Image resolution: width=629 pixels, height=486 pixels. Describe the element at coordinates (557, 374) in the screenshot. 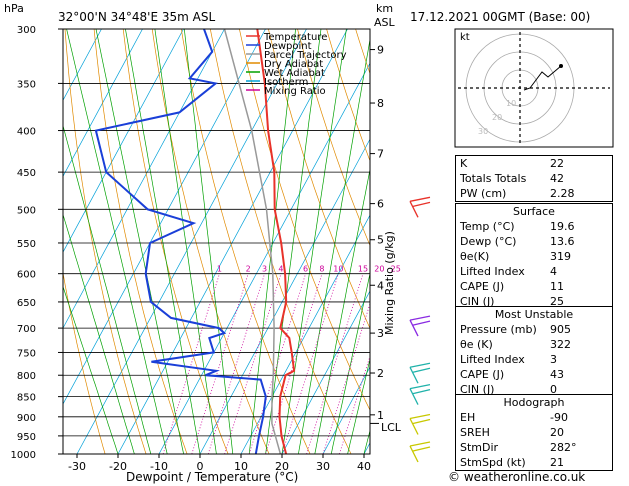

I see `most-unstable-value: 43` at that location.